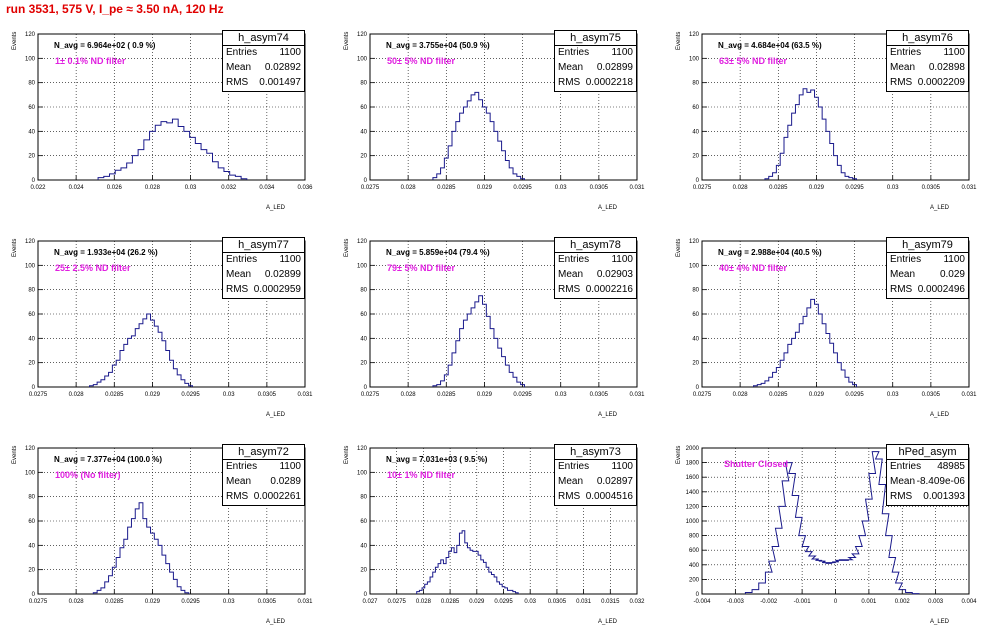 This screenshot has height=635, width=996. What do you see at coordinates (736, 602) in the screenshot?
I see `x-tick-label: -0.003` at bounding box center [736, 602].